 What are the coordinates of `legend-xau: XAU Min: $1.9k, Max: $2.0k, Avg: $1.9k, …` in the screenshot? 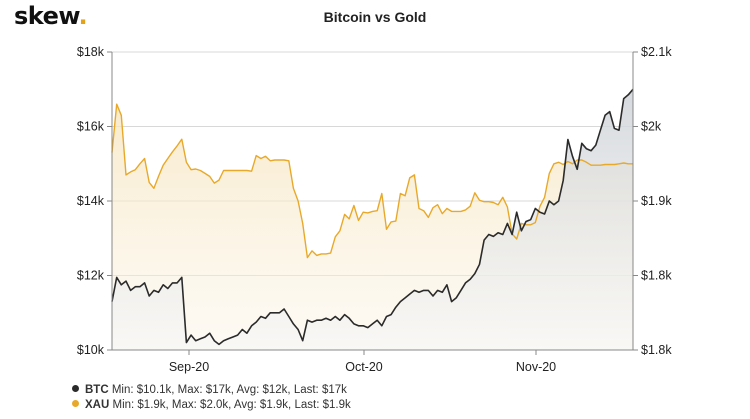 It's located at (211, 405).